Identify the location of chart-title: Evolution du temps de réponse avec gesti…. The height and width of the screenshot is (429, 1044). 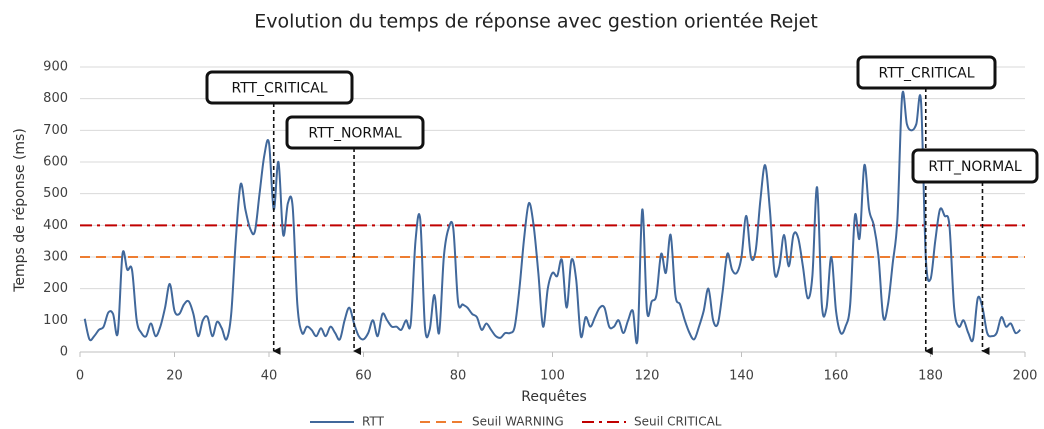
(536, 22).